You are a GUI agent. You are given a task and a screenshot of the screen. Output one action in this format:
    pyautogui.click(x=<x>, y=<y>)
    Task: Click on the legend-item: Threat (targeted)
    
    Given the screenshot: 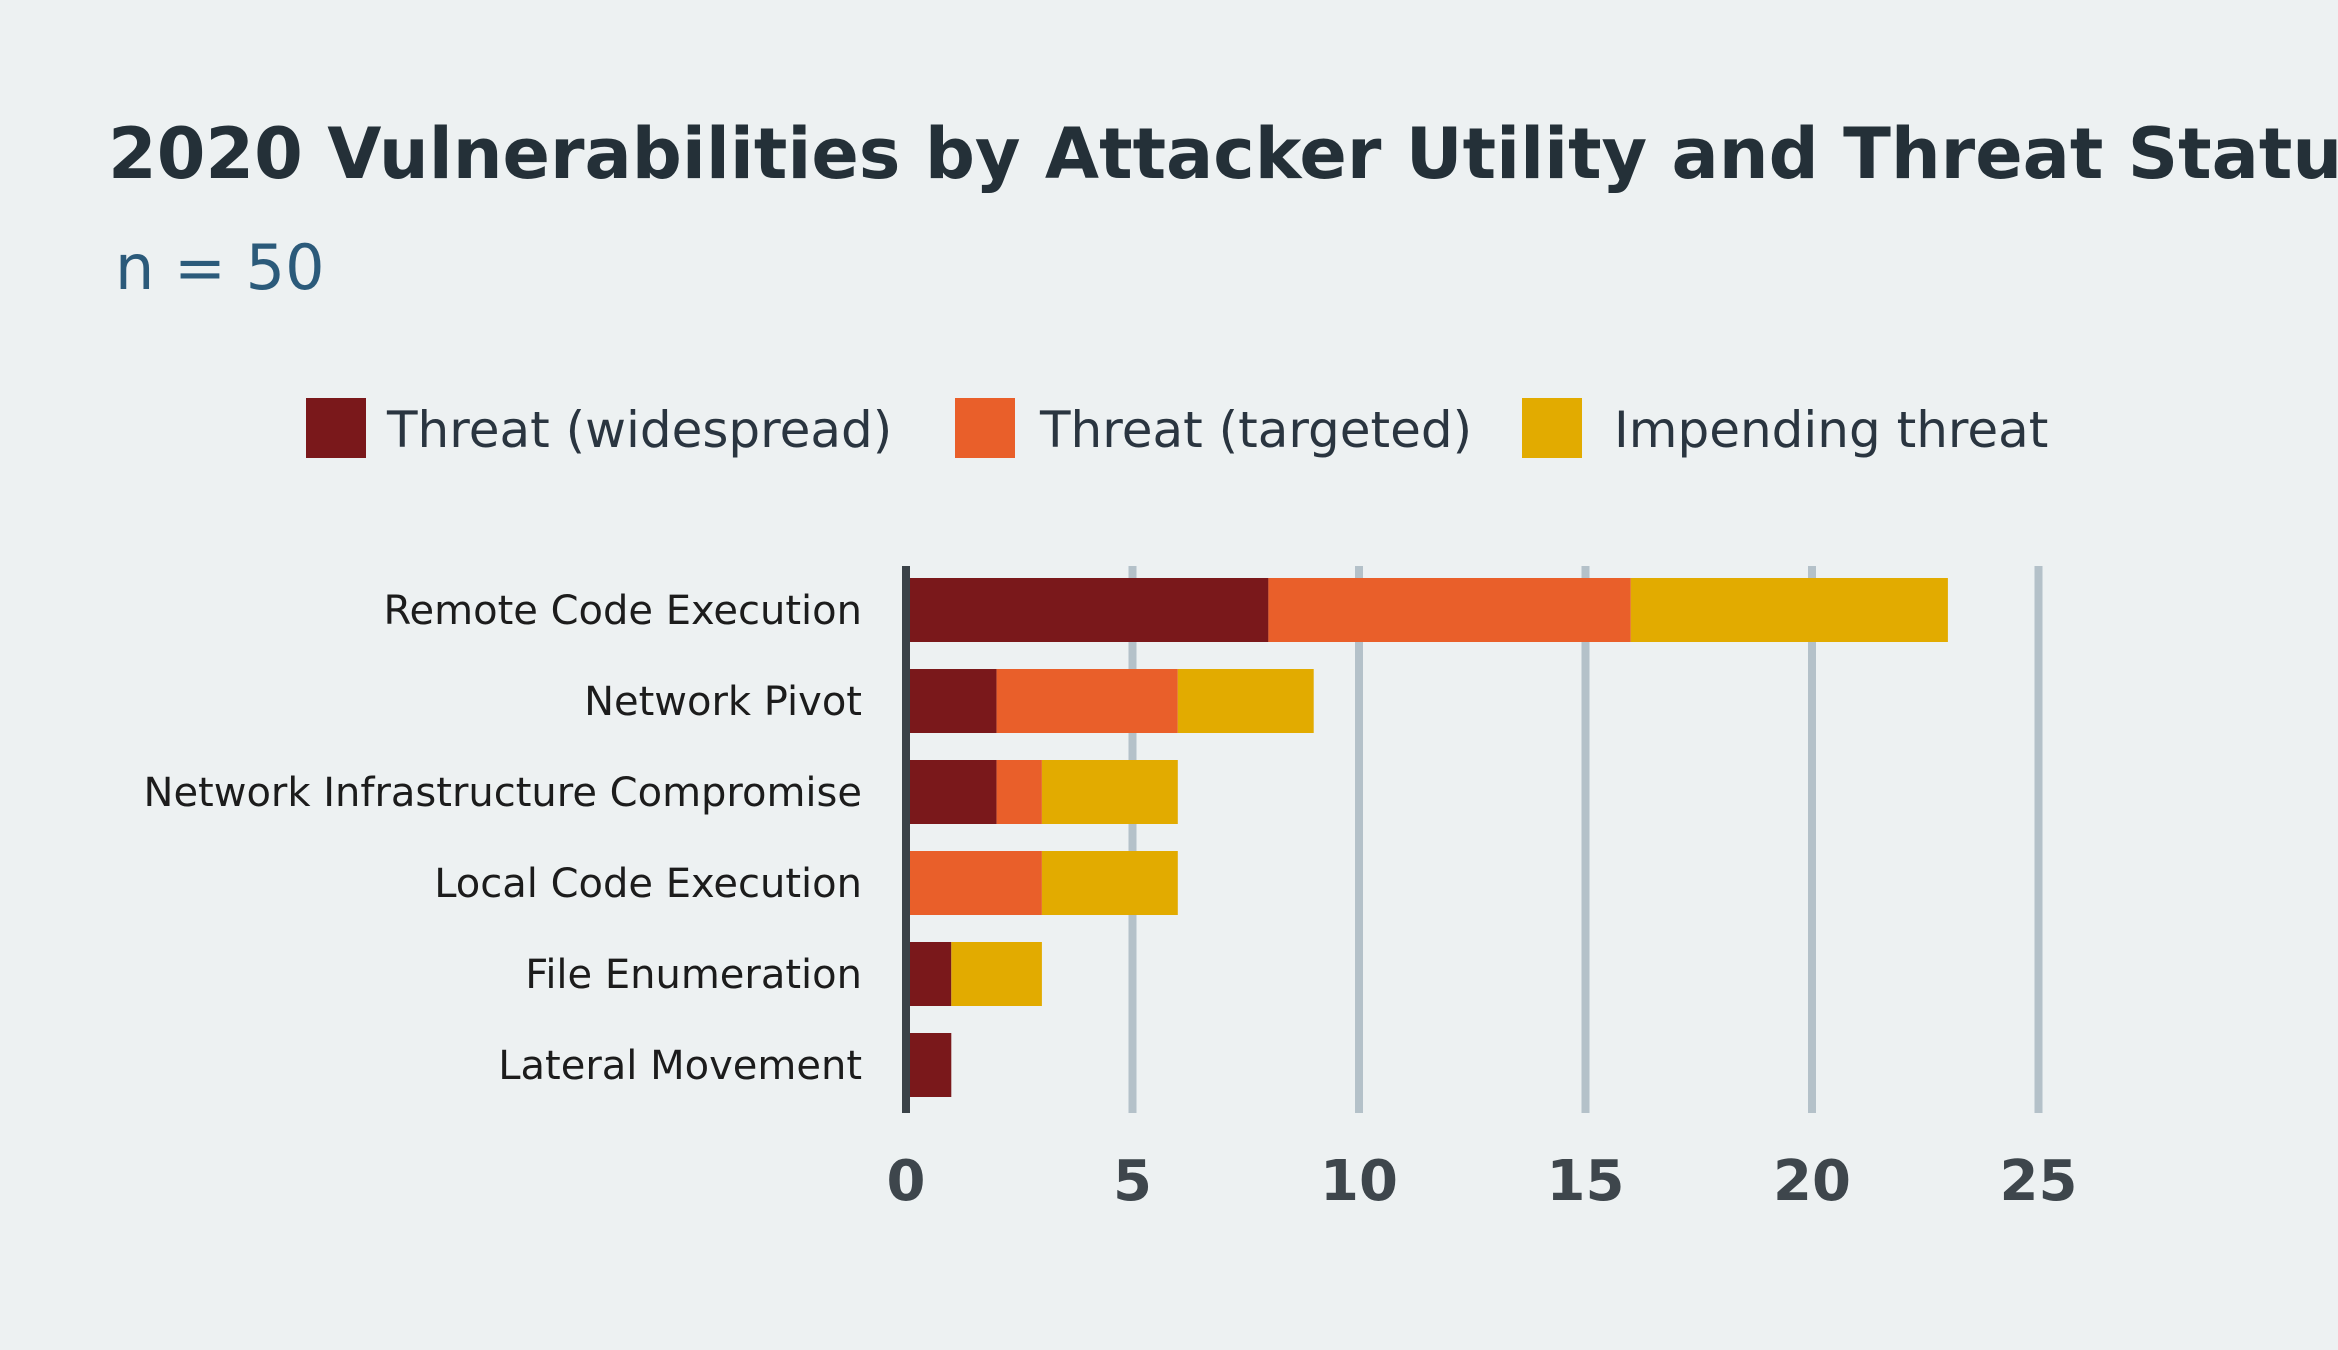 What is the action you would take?
    pyautogui.click(x=1213, y=428)
    